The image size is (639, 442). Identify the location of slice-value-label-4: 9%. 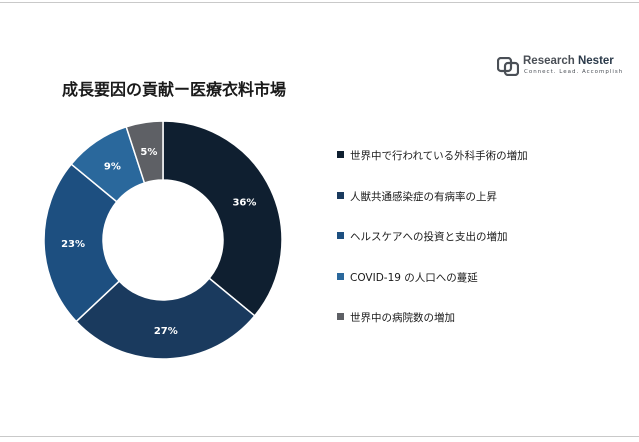
(112, 167).